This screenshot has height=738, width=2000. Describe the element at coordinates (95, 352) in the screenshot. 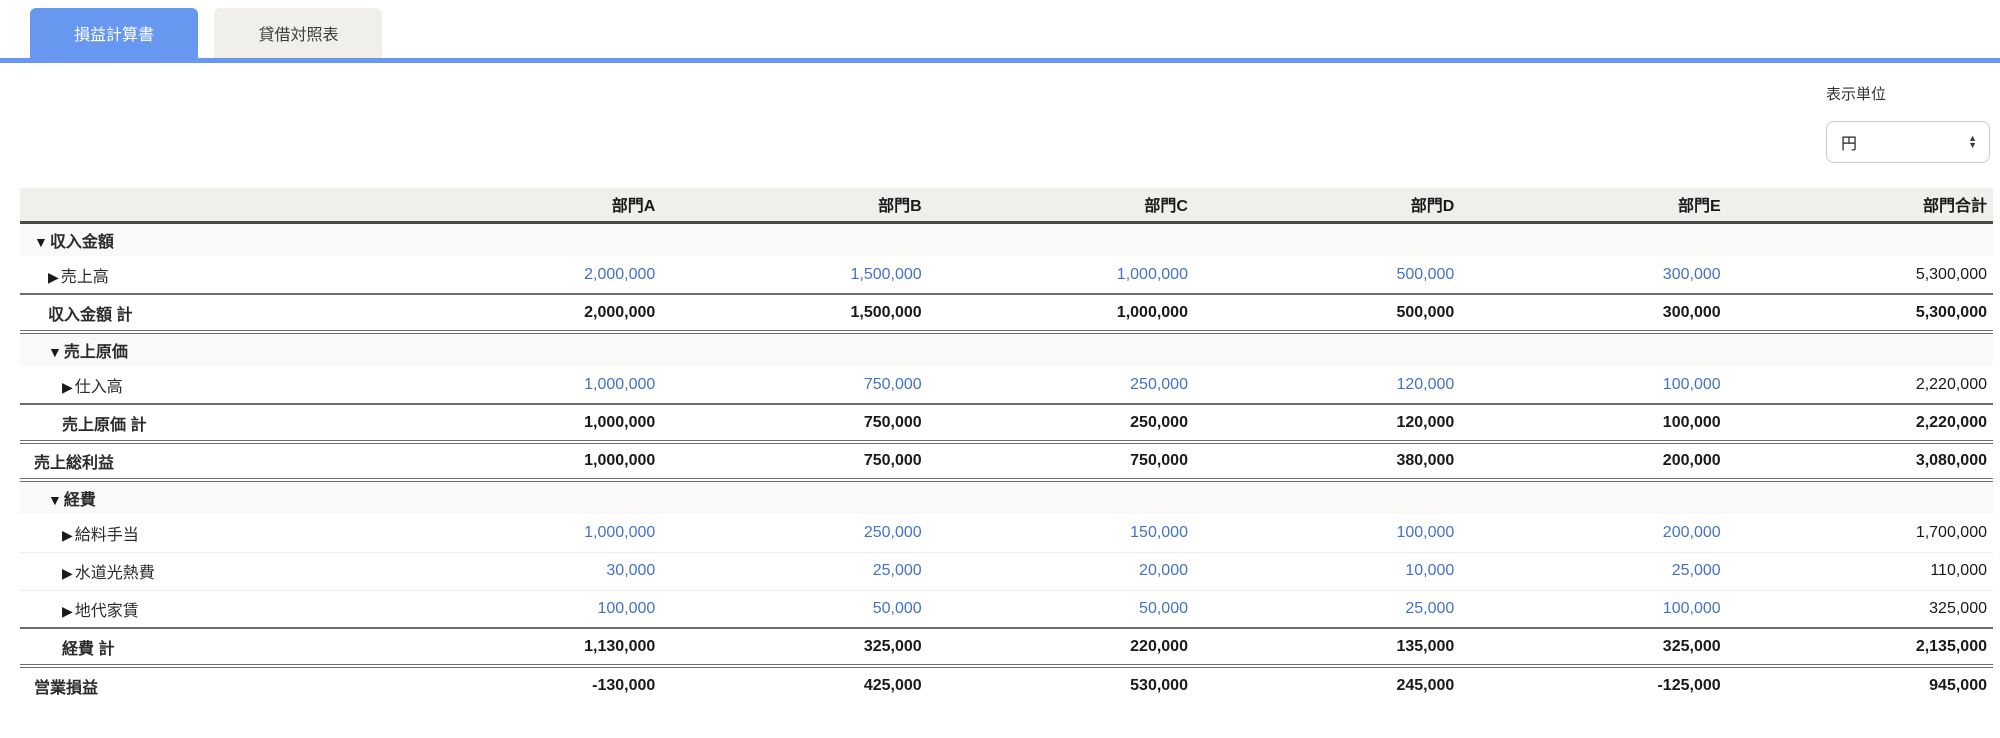

I see `row-label-text: 売上原価` at that location.